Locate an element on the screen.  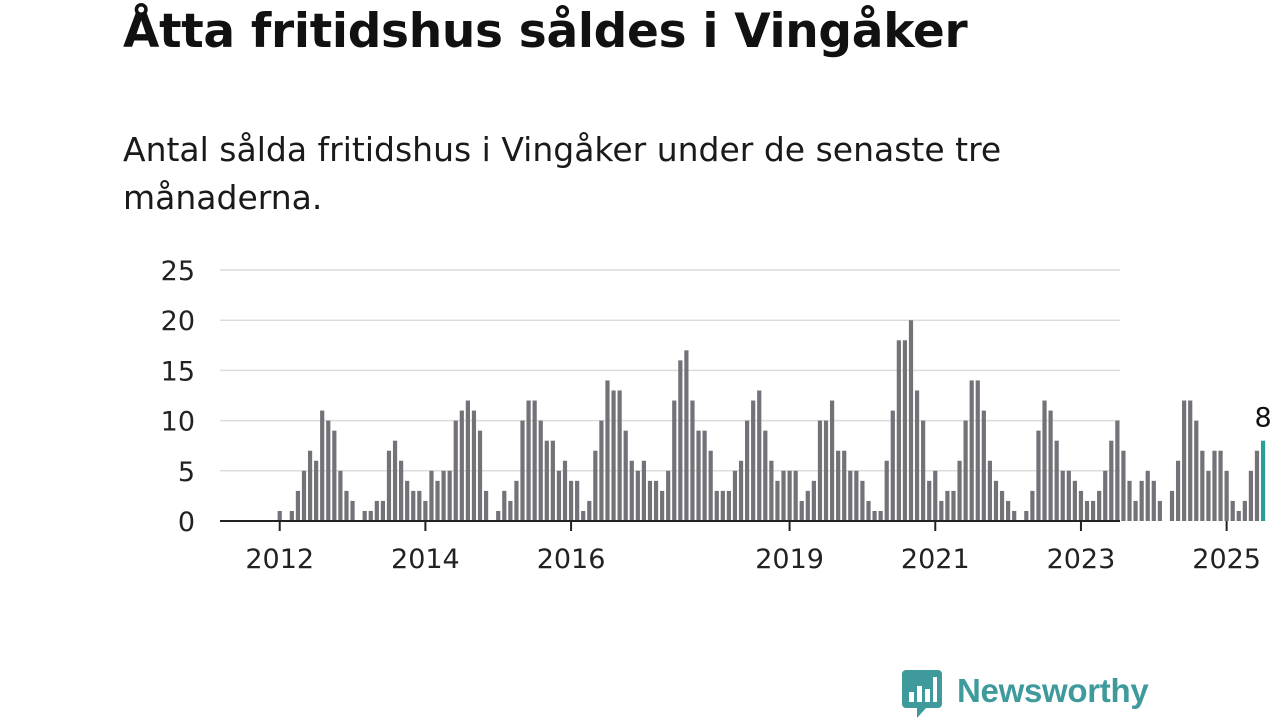
y-tick-label: 20 is located at coordinates (178, 321).